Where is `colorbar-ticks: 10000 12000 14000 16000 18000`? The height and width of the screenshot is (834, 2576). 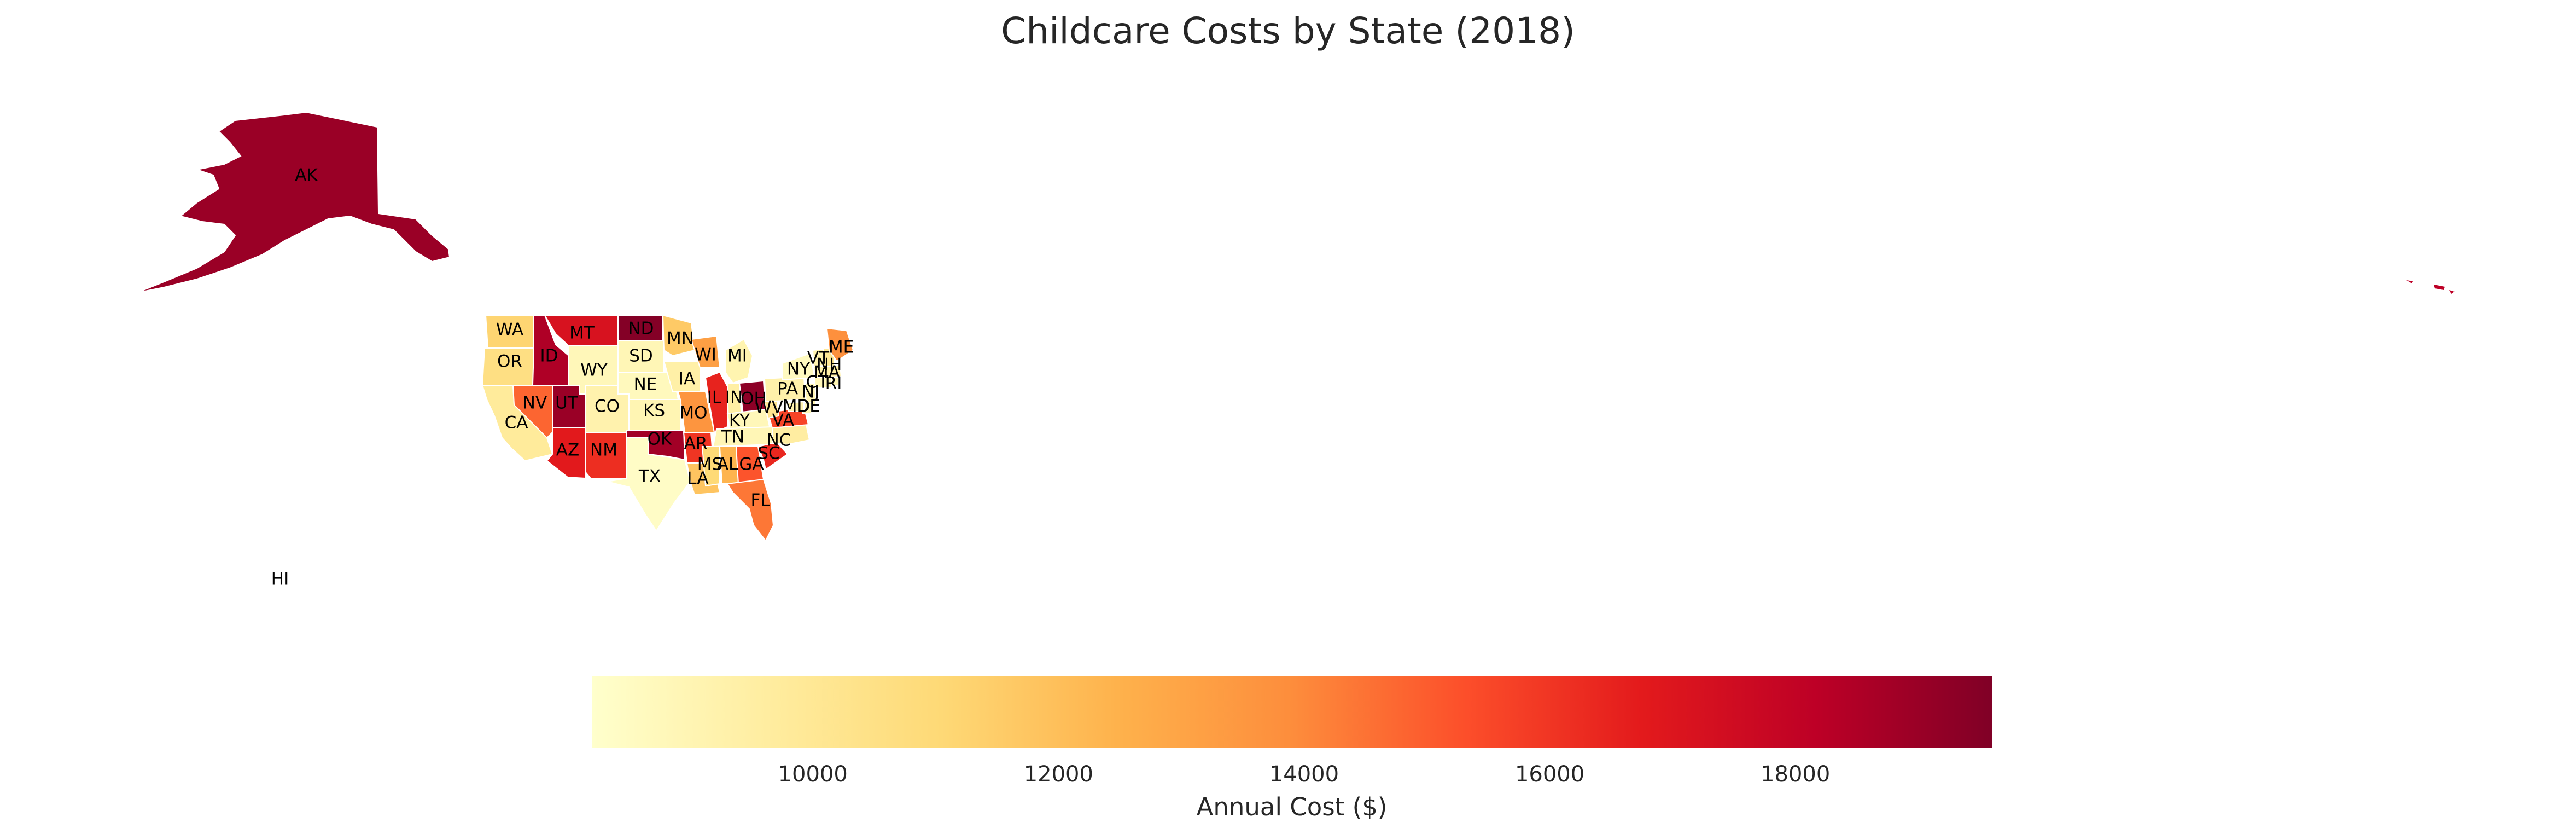
colorbar-ticks: 10000 12000 14000 16000 18000 is located at coordinates (1304, 775).